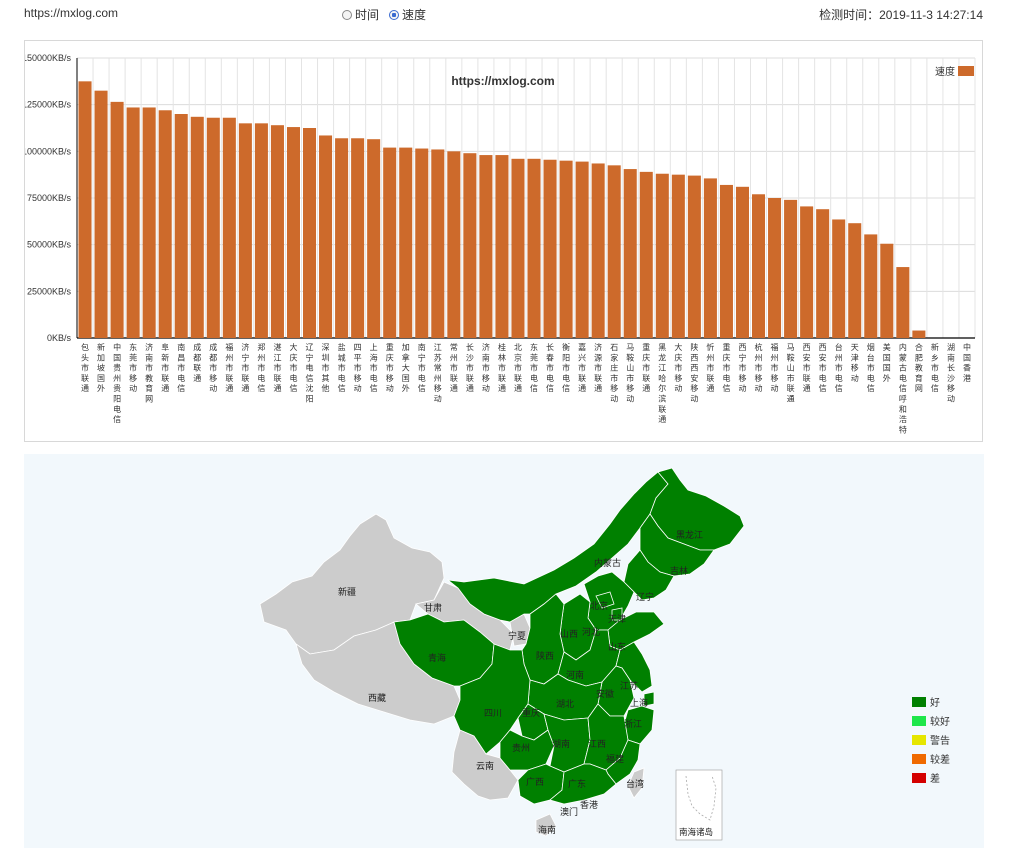 The image size is (1023, 854). What do you see at coordinates (636, 783) in the screenshot?
I see `region-taiwan` at bounding box center [636, 783].